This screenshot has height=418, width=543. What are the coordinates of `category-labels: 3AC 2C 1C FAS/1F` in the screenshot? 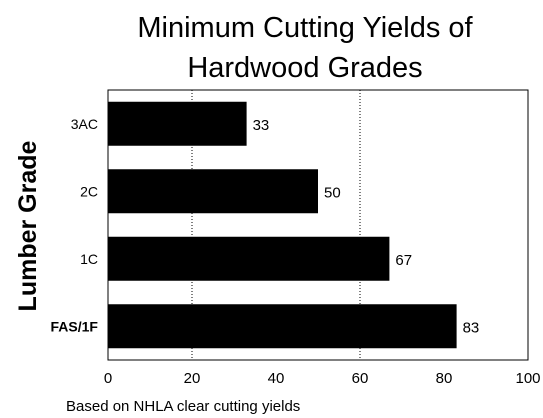 It's located at (75, 225).